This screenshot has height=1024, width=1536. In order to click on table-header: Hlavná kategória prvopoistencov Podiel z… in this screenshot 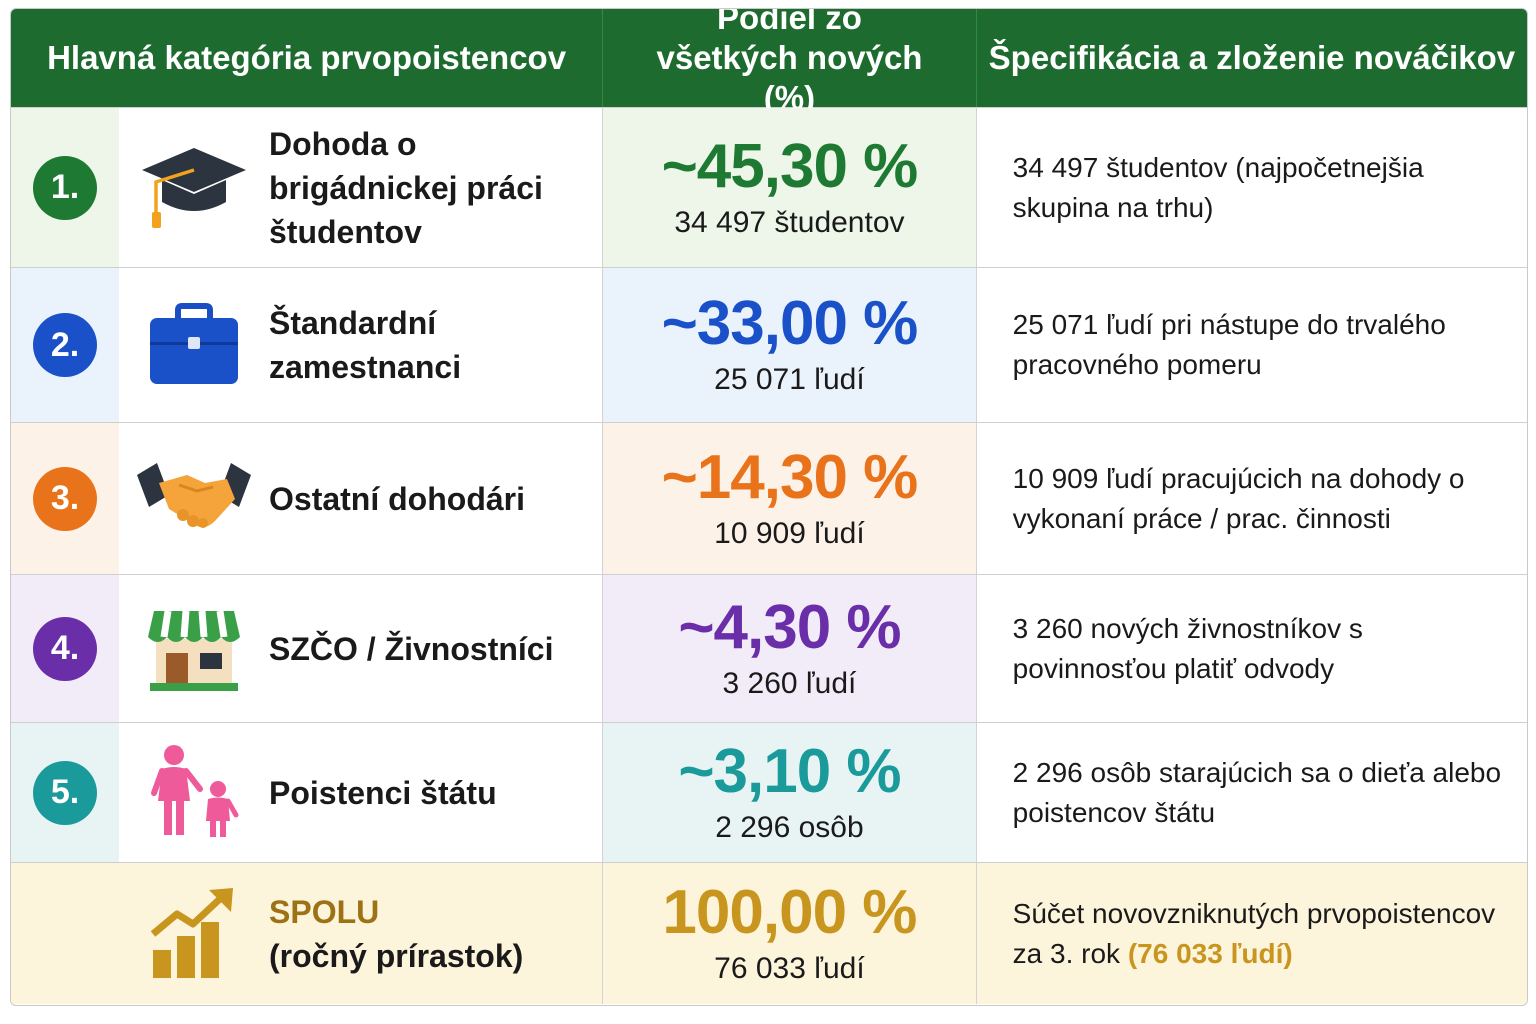, I will do `click(769, 62)`.